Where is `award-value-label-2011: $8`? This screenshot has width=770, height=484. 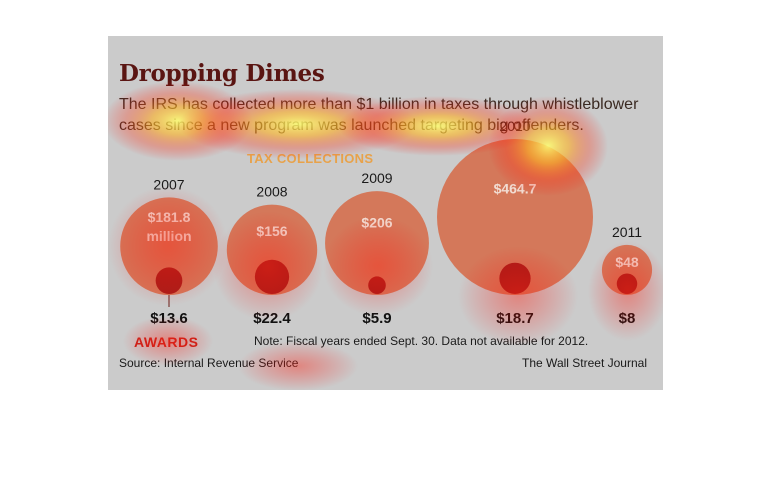 award-value-label-2011: $8 is located at coordinates (627, 318).